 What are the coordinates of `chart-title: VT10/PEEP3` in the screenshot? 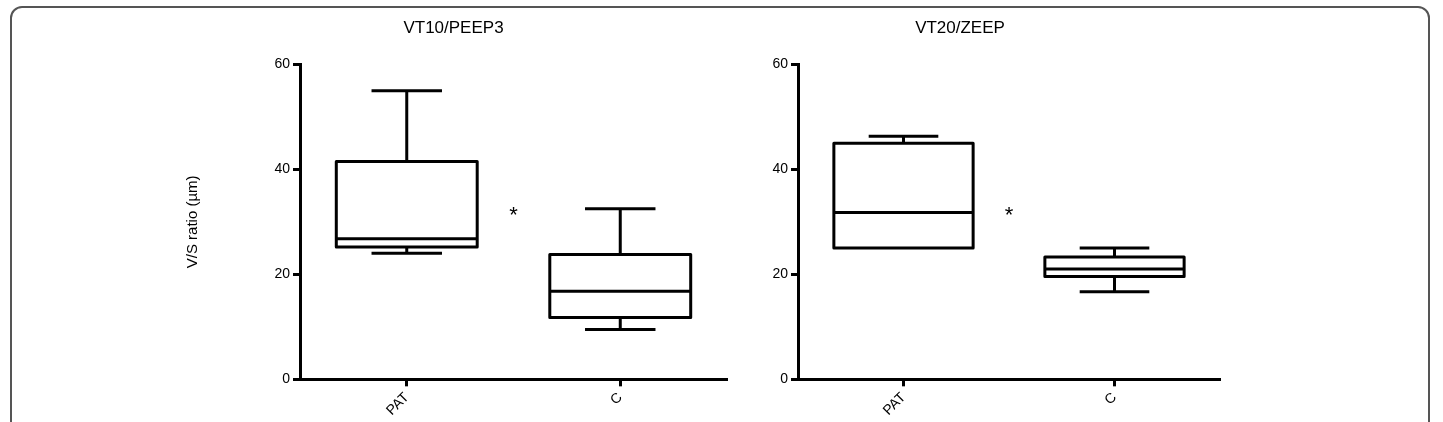 It's located at (453, 27).